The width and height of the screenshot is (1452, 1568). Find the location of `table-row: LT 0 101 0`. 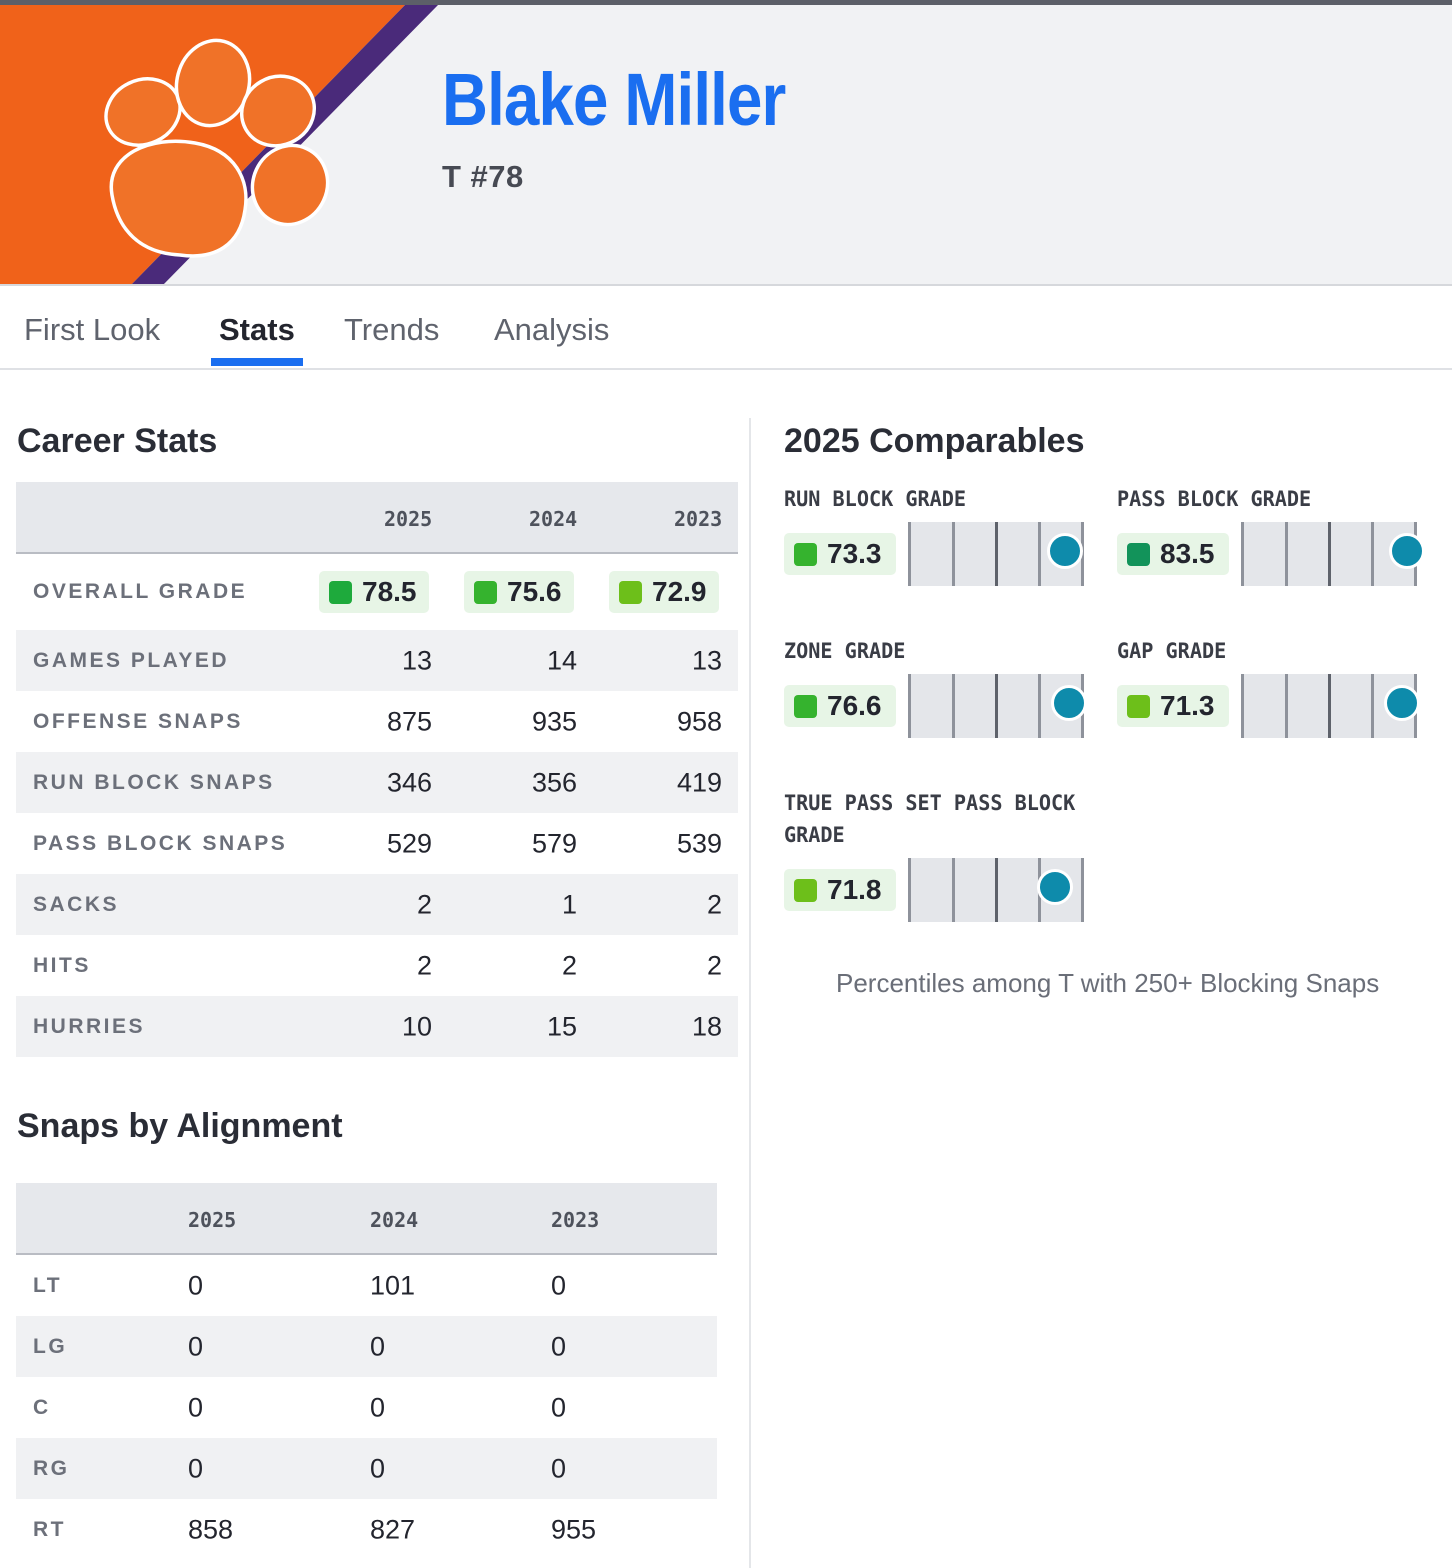

table-row: LT 0 101 0 is located at coordinates (366, 1285).